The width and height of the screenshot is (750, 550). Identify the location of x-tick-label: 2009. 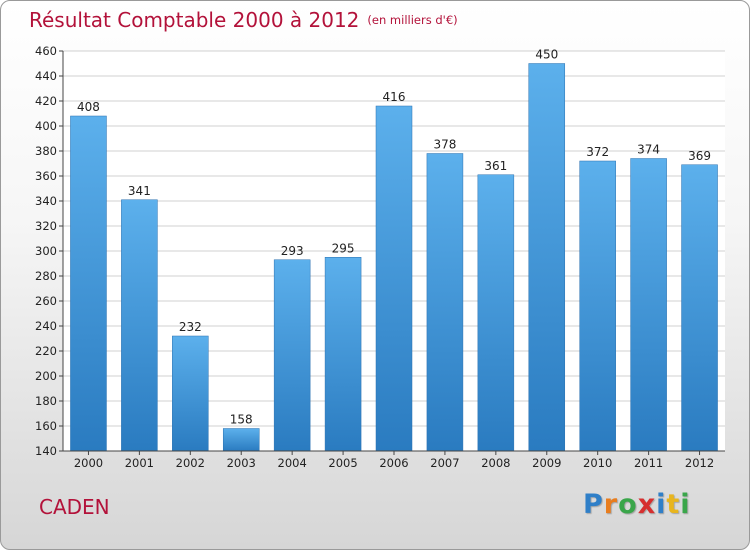
(546, 463).